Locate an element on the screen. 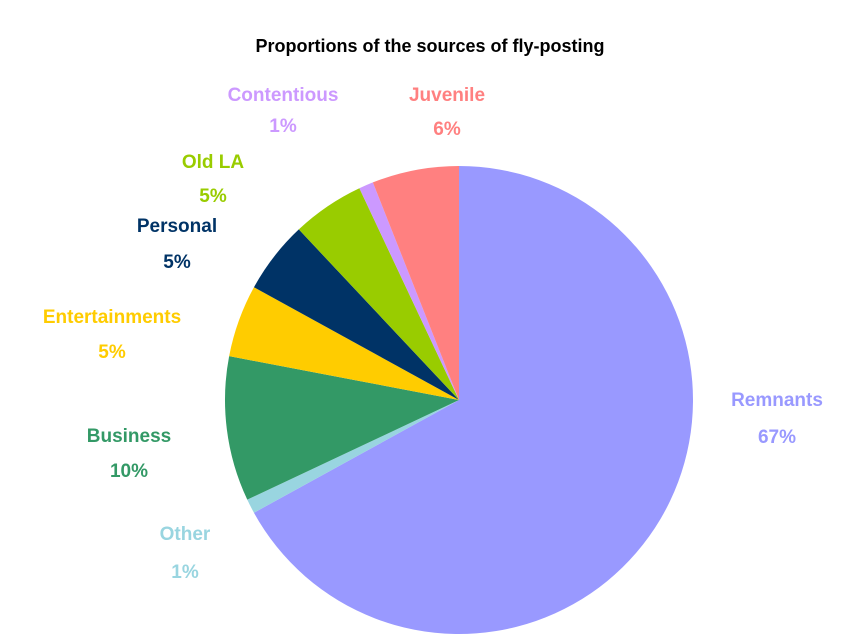 The image size is (861, 635). slice-label: Remnants is located at coordinates (777, 400).